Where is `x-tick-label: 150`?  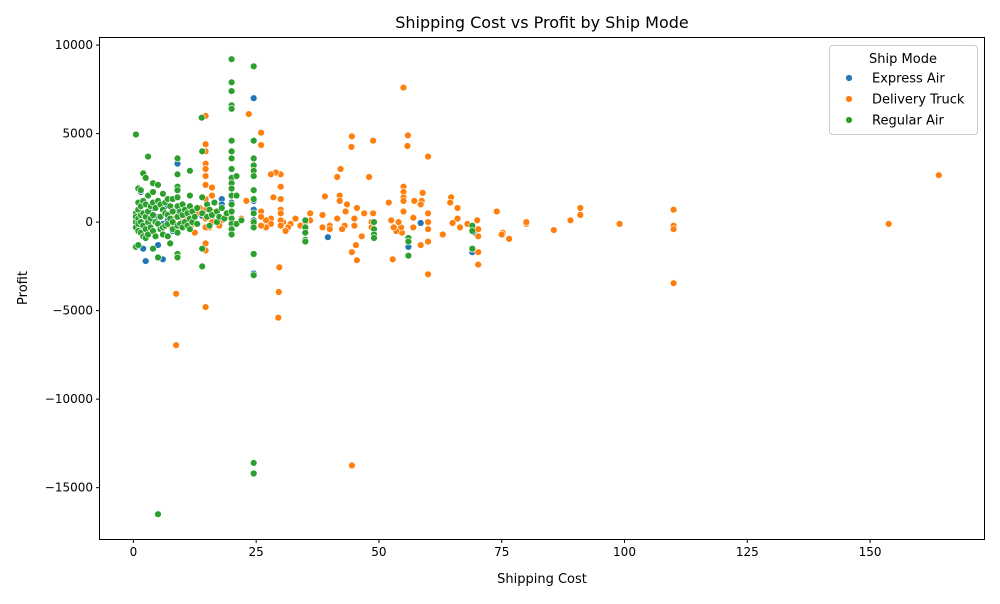
x-tick-label: 150 is located at coordinates (870, 552).